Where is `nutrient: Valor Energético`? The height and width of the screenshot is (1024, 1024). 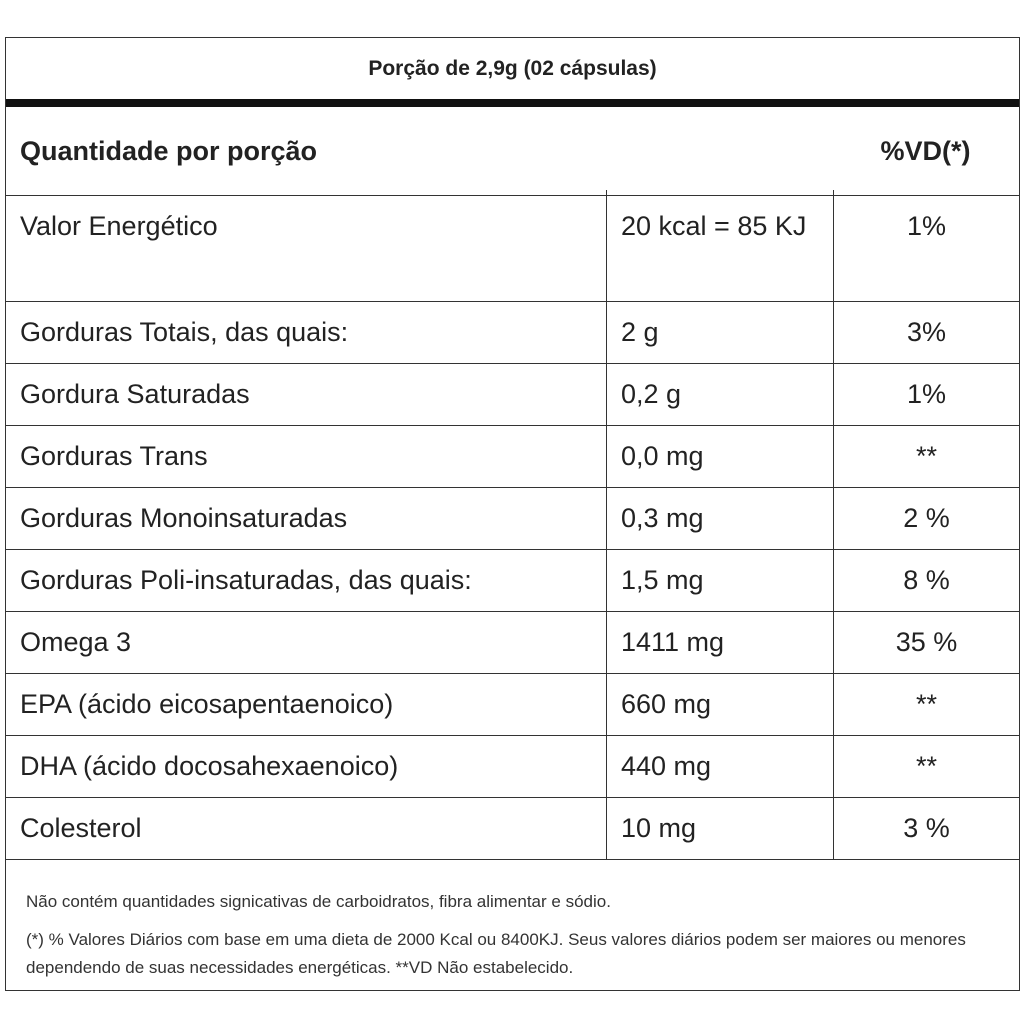
nutrient: Valor Energético is located at coordinates (306, 245).